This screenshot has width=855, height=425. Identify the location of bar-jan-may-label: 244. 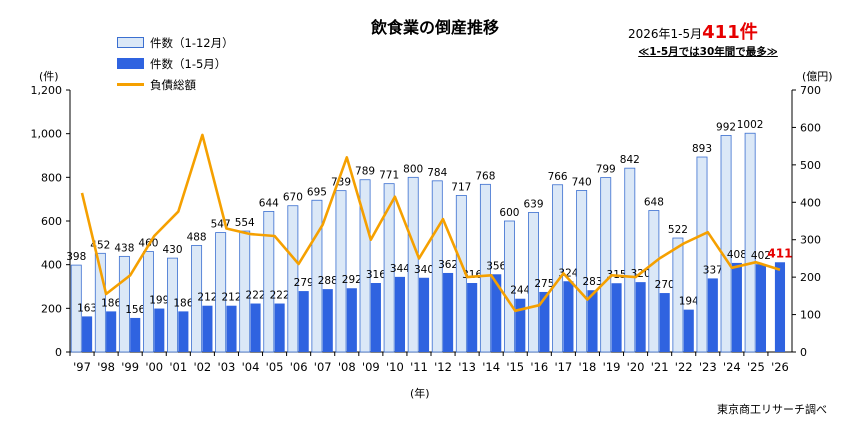
(520, 291).